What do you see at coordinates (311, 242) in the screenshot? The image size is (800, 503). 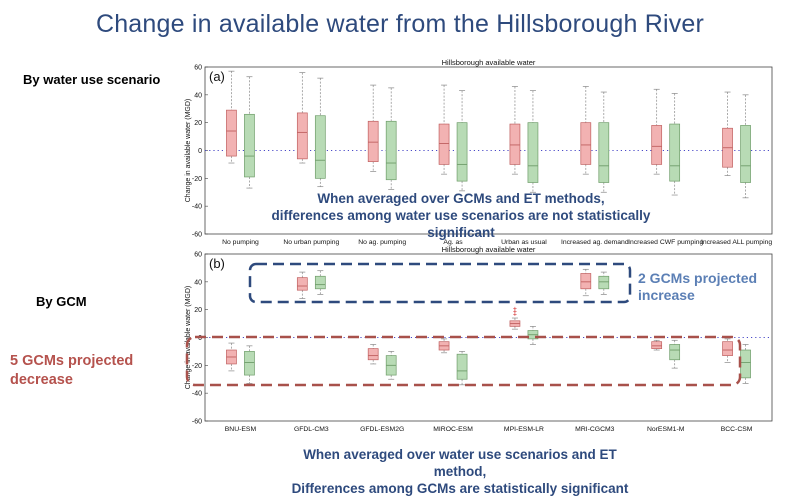 I see `x-tick-label: No urban pumping` at bounding box center [311, 242].